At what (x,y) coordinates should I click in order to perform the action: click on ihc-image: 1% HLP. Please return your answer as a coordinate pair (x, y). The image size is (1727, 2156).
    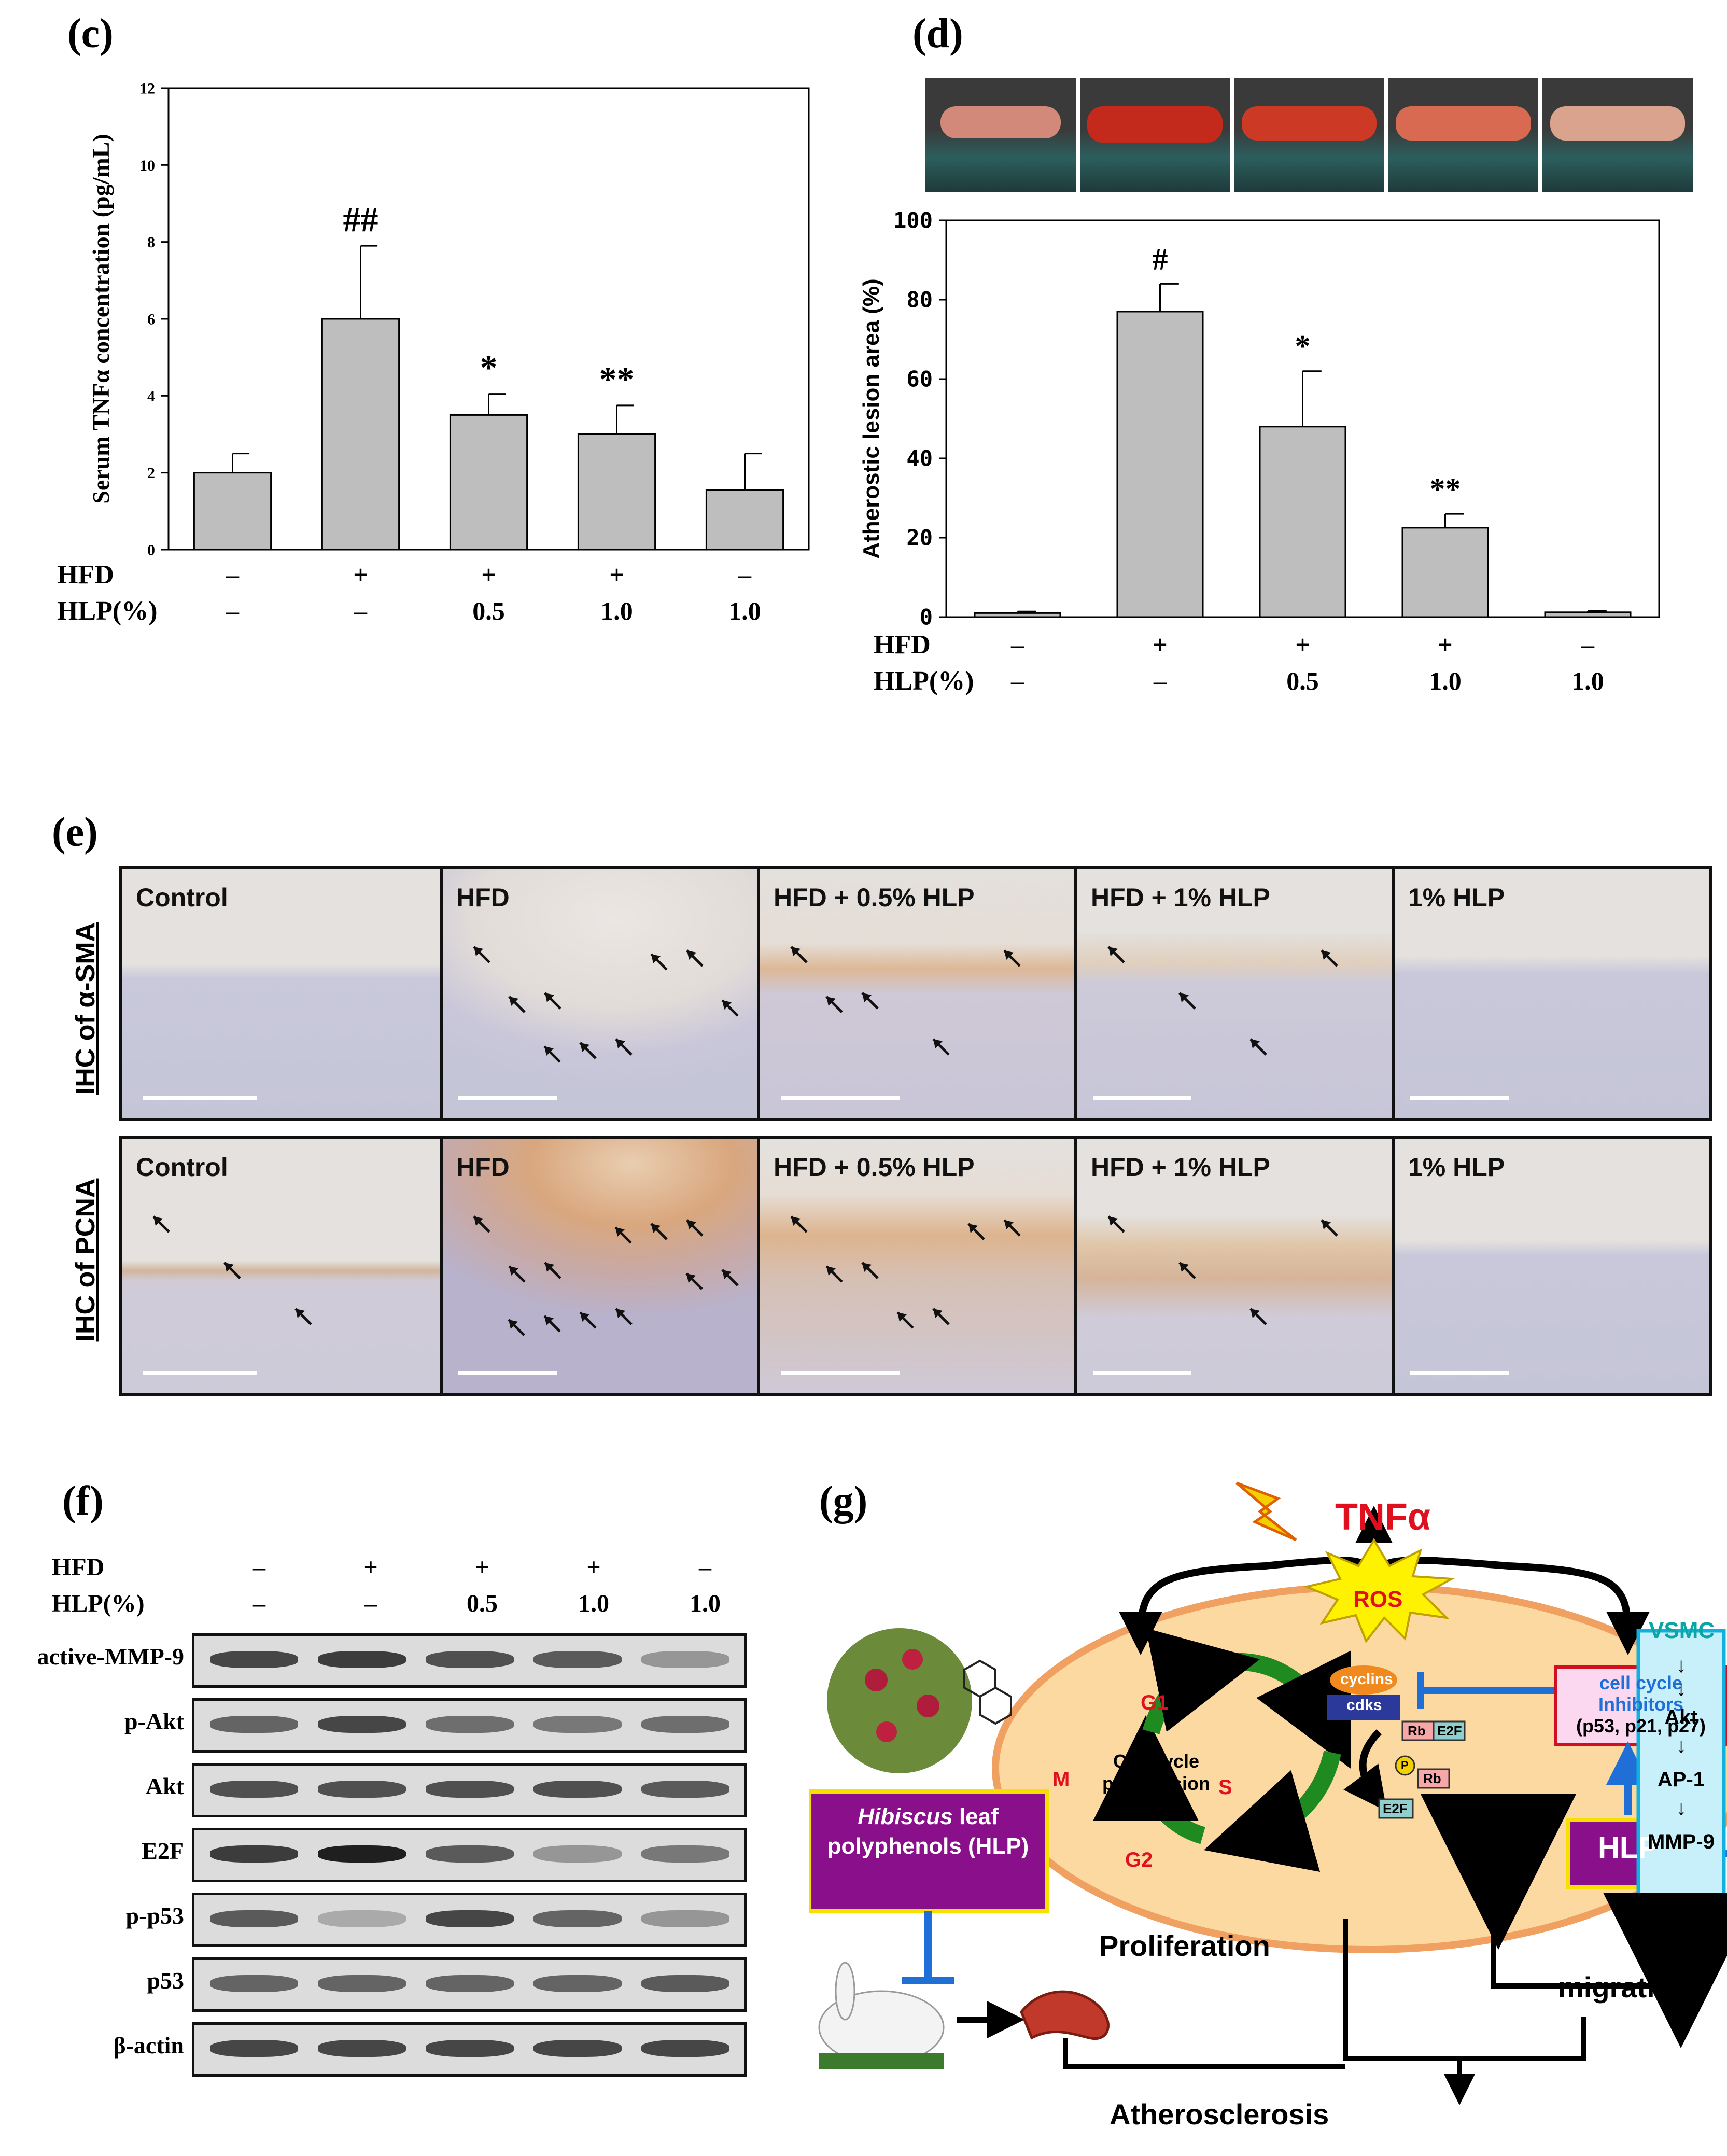
    Looking at the image, I should click on (1551, 1266).